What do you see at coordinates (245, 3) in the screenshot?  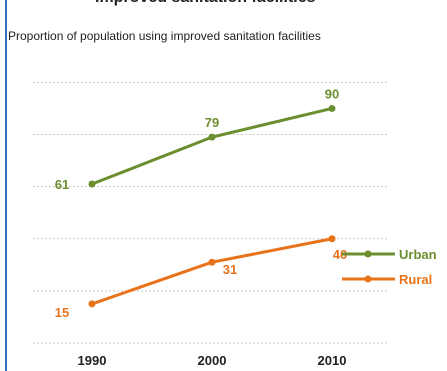 I see `chart-title-clipped: Improved sanitation facilities` at bounding box center [245, 3].